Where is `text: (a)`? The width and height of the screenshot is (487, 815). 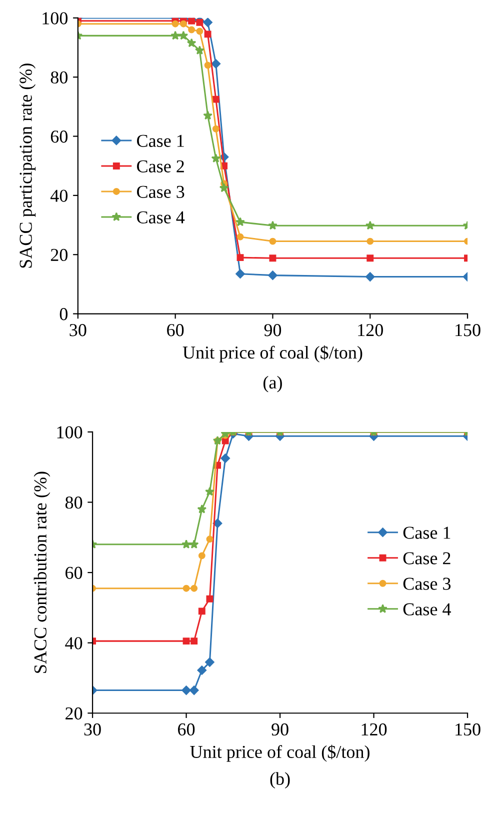 text: (a) is located at coordinates (272, 384).